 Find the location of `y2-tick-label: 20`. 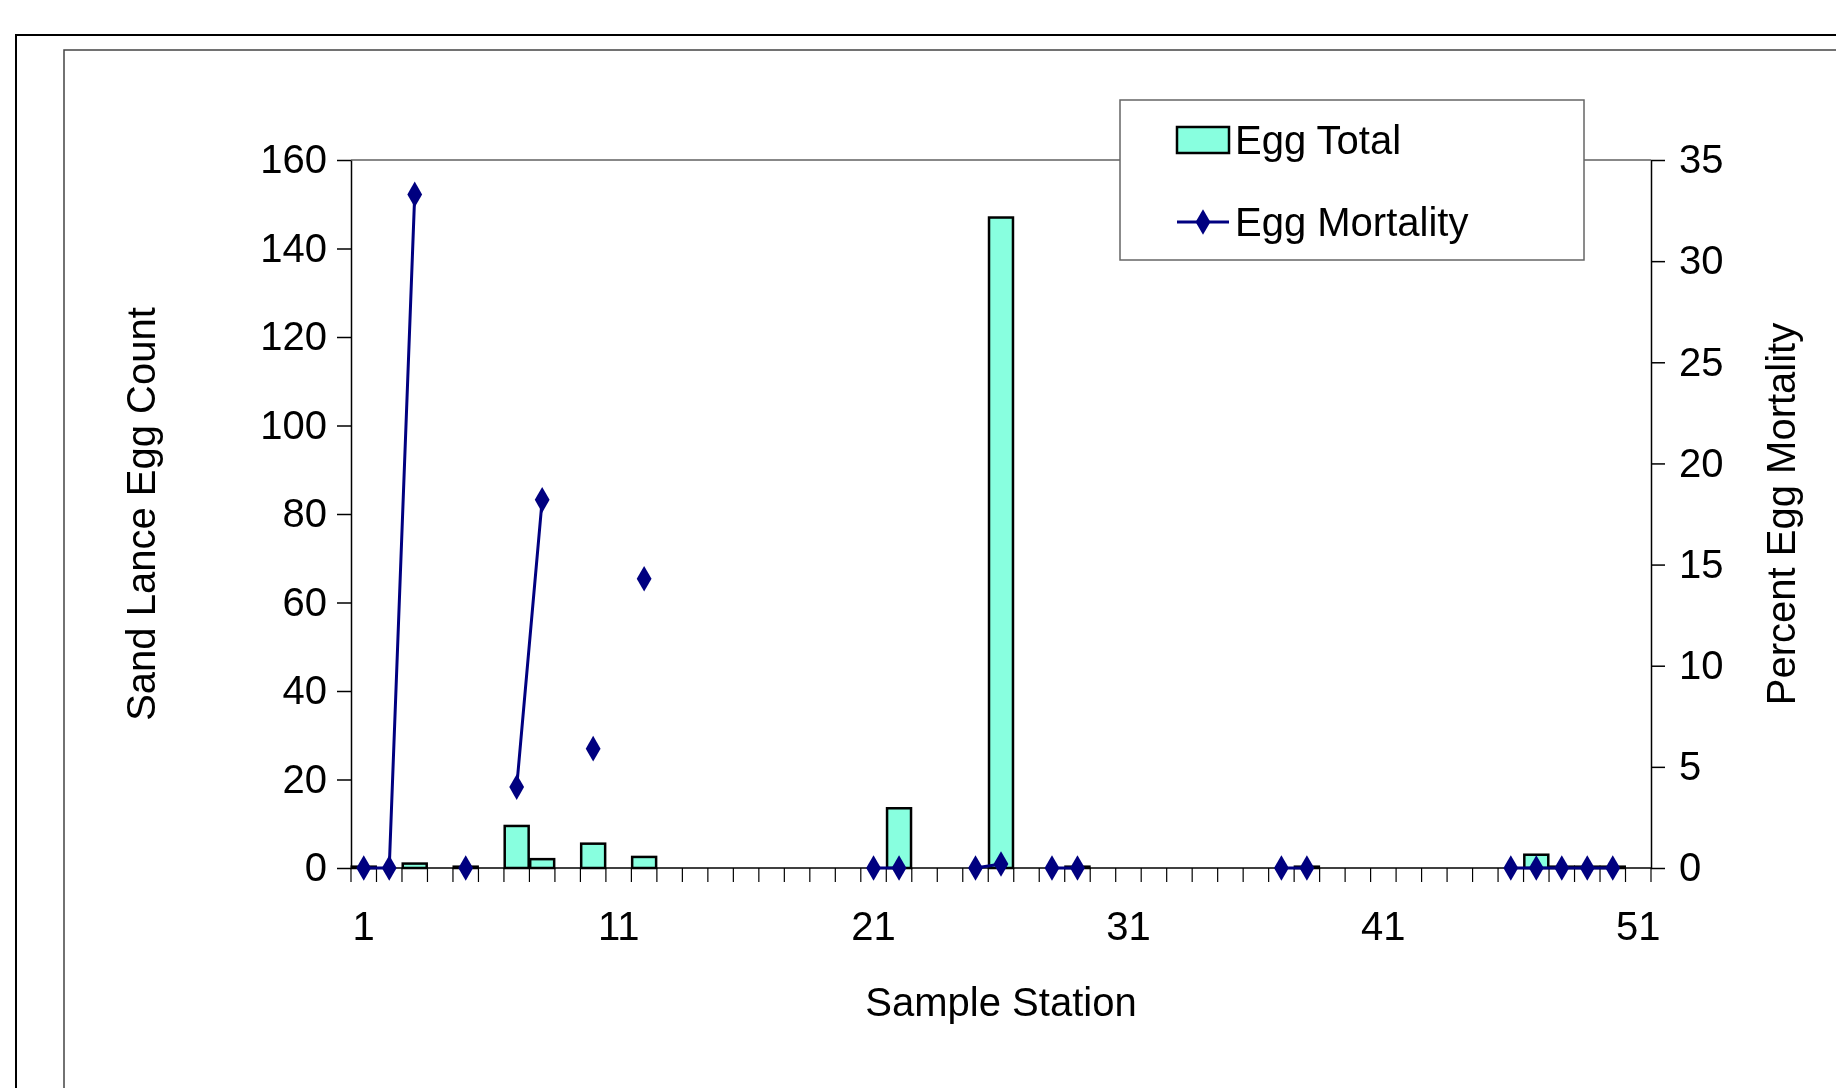

y2-tick-label: 20 is located at coordinates (1701, 462).